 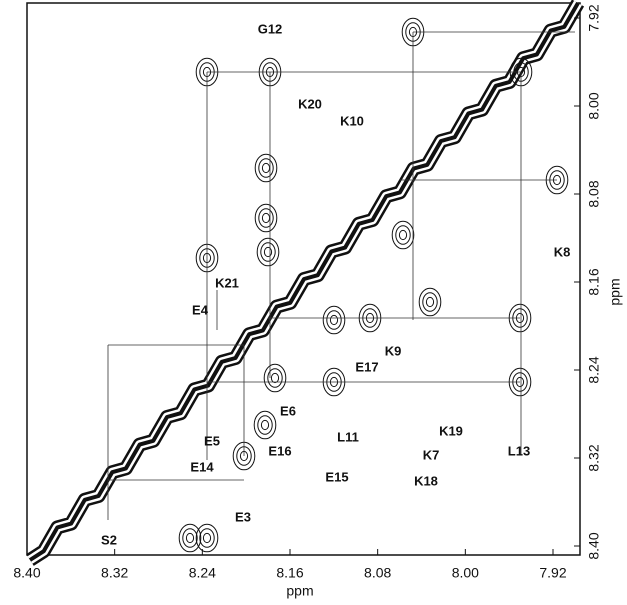 What do you see at coordinates (310, 103) in the screenshot?
I see `peak-label: K20` at bounding box center [310, 103].